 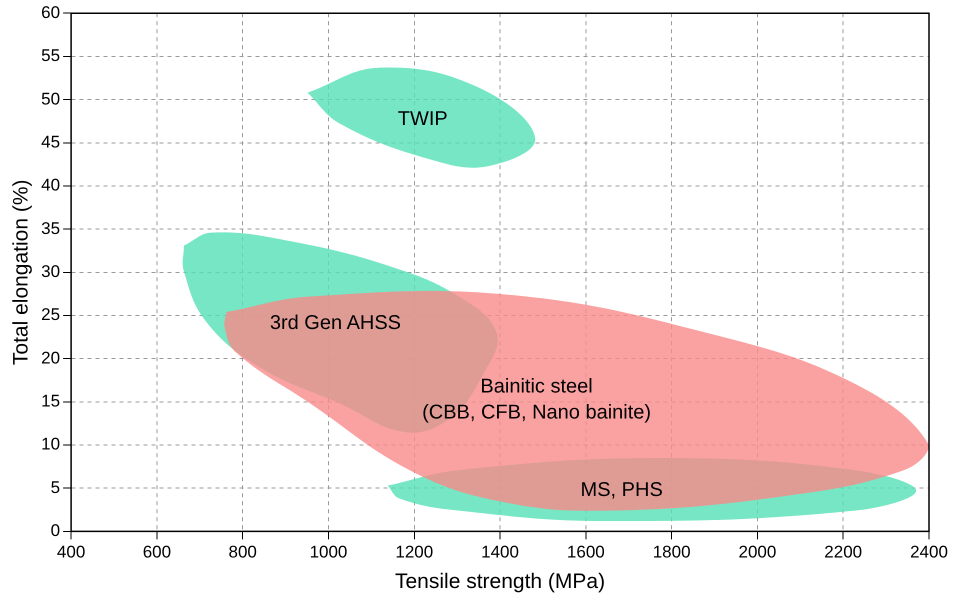 What do you see at coordinates (50, 98) in the screenshot?
I see `y-tick-label: 50` at bounding box center [50, 98].